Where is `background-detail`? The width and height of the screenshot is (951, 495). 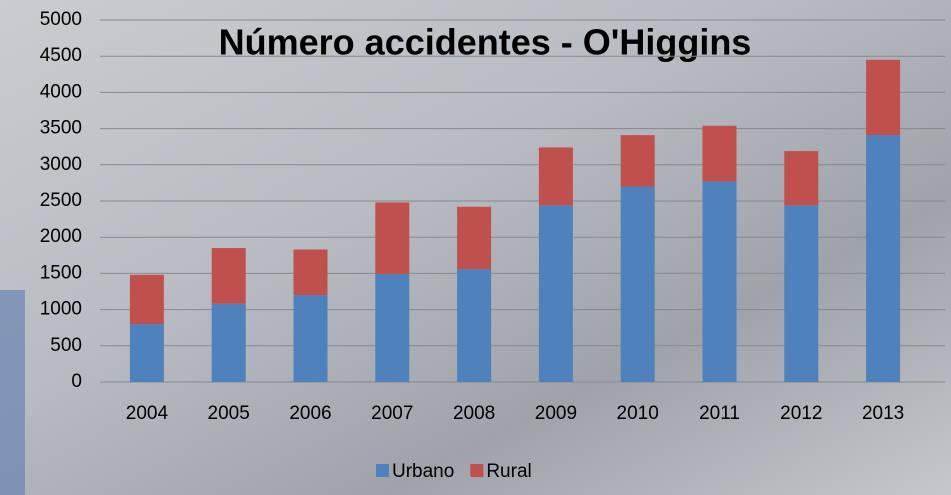
background-detail is located at coordinates (12, 392).